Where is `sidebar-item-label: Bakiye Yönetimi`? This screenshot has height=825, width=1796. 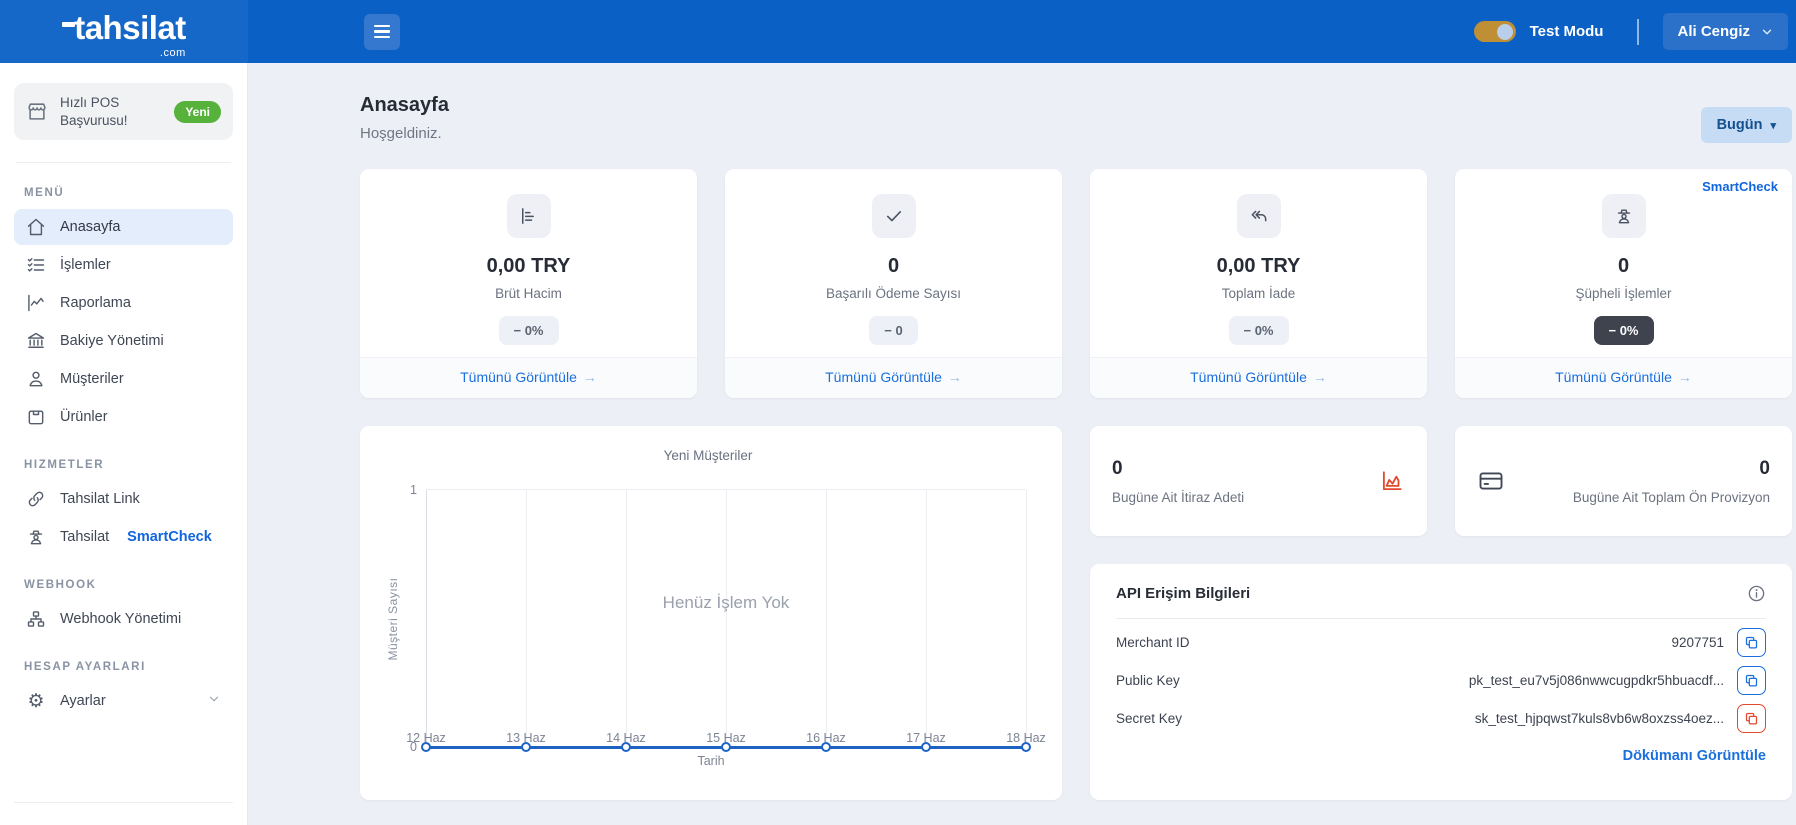
sidebar-item-label: Bakiye Yönetimi is located at coordinates (112, 341).